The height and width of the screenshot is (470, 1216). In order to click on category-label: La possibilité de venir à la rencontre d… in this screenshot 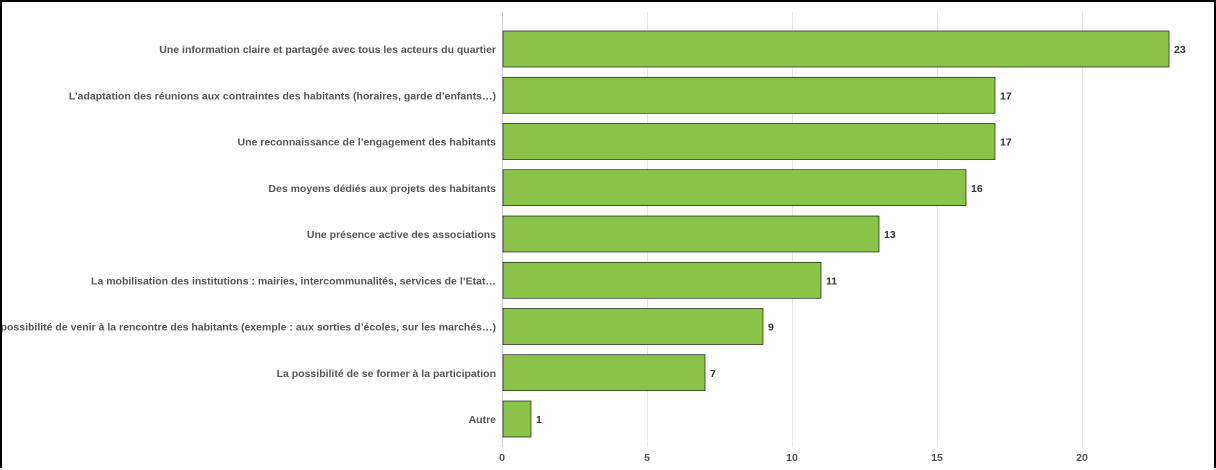, I will do `click(249, 328)`.